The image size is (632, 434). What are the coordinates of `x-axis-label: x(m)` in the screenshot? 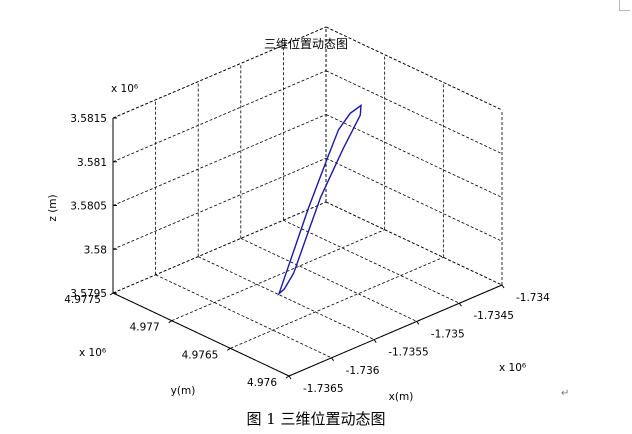 It's located at (401, 397).